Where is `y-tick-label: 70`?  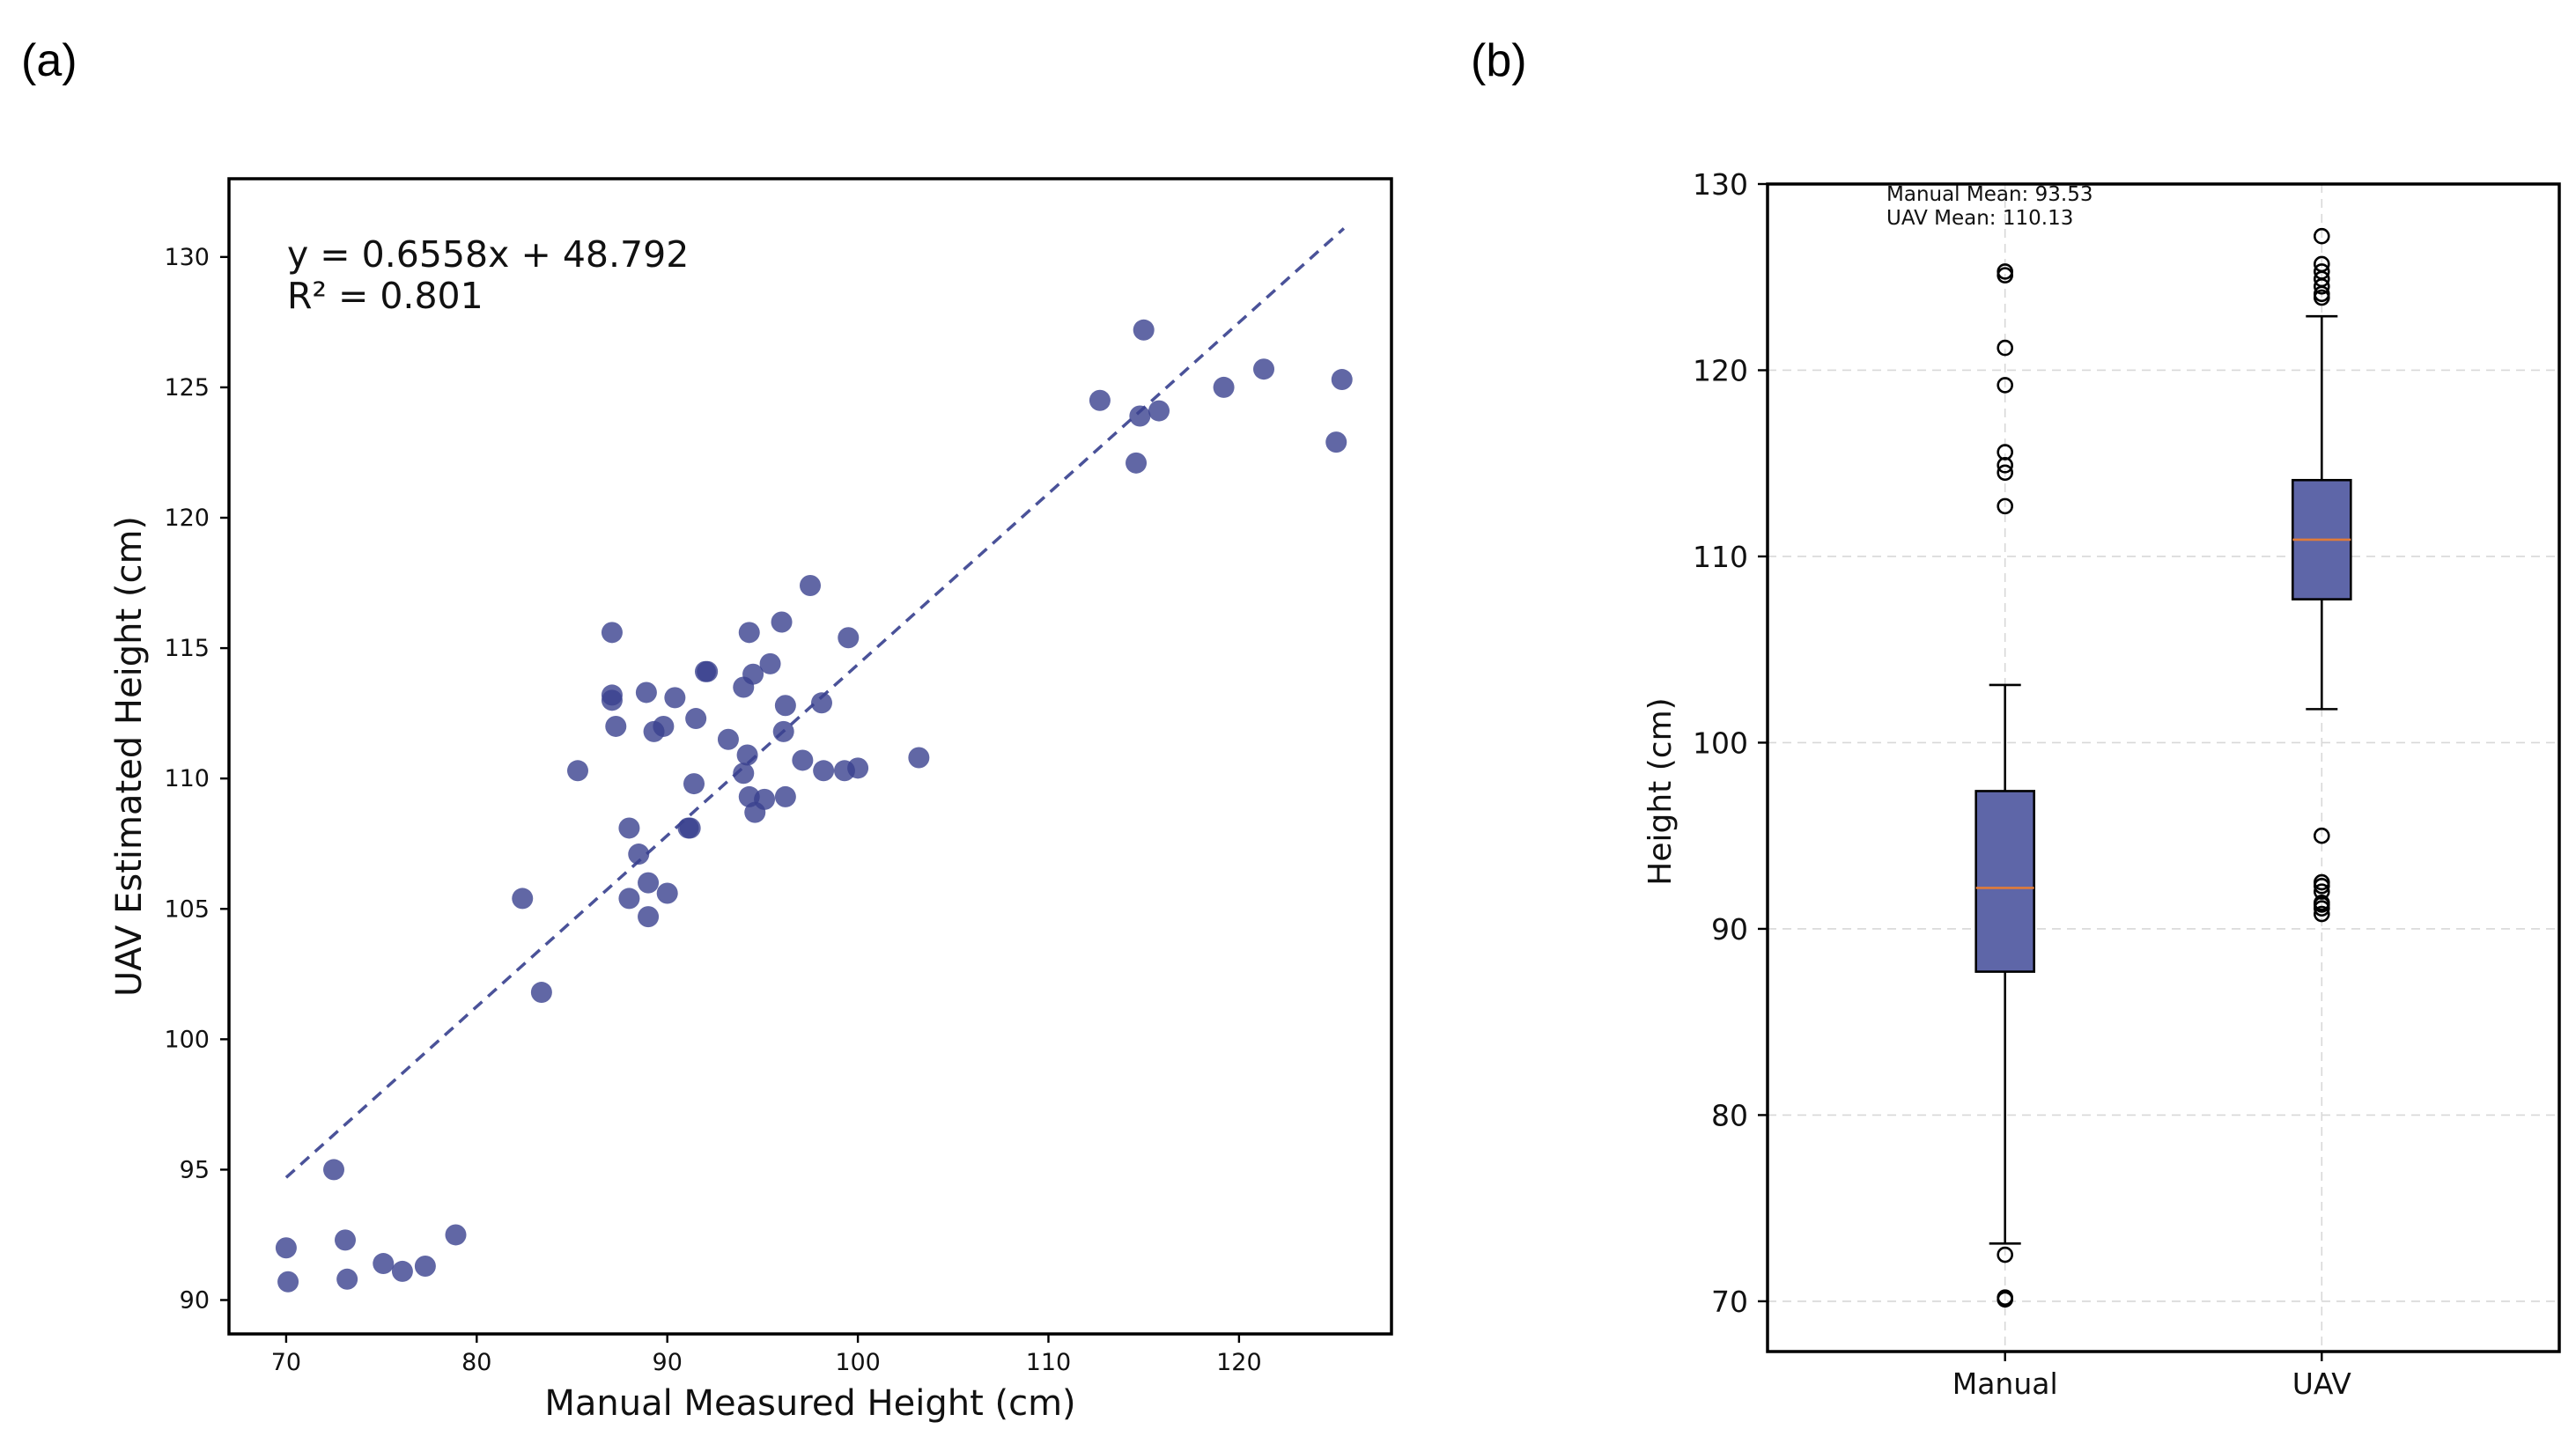
y-tick-label: 70 is located at coordinates (1729, 1302).